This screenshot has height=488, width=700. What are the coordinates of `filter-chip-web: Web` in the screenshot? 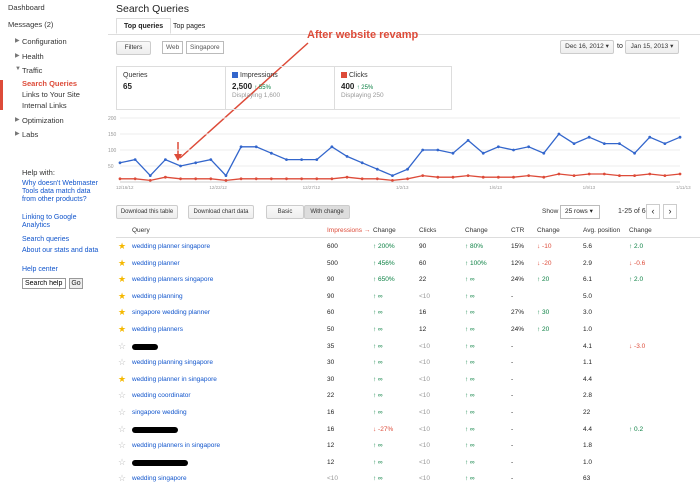 It's located at (173, 47).